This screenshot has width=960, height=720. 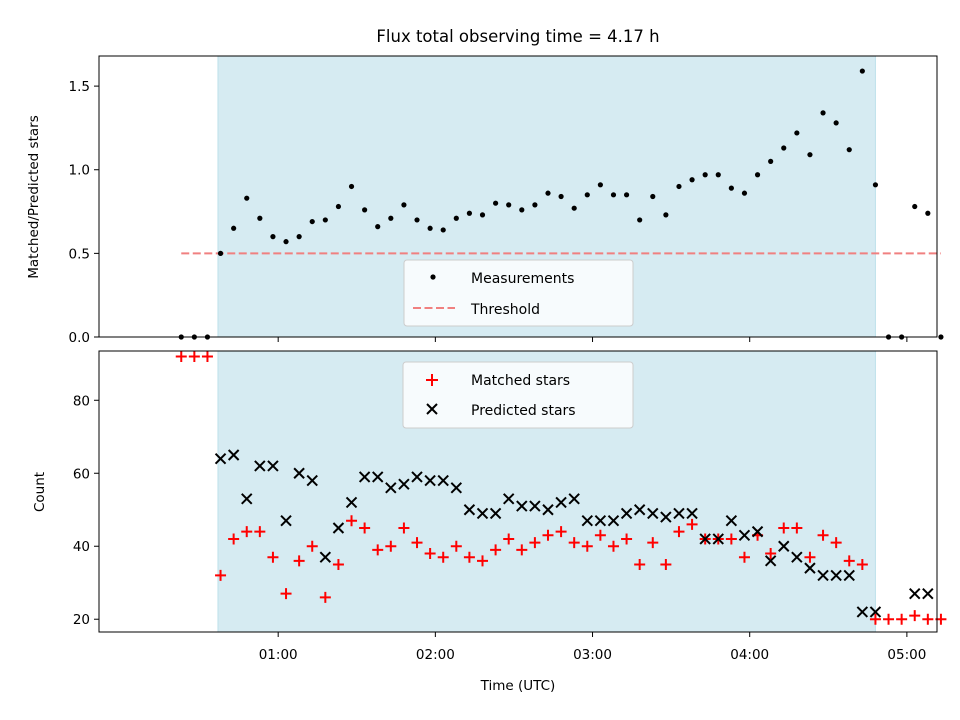 What do you see at coordinates (435, 655) in the screenshot?
I see `x-tick-label: 02:00` at bounding box center [435, 655].